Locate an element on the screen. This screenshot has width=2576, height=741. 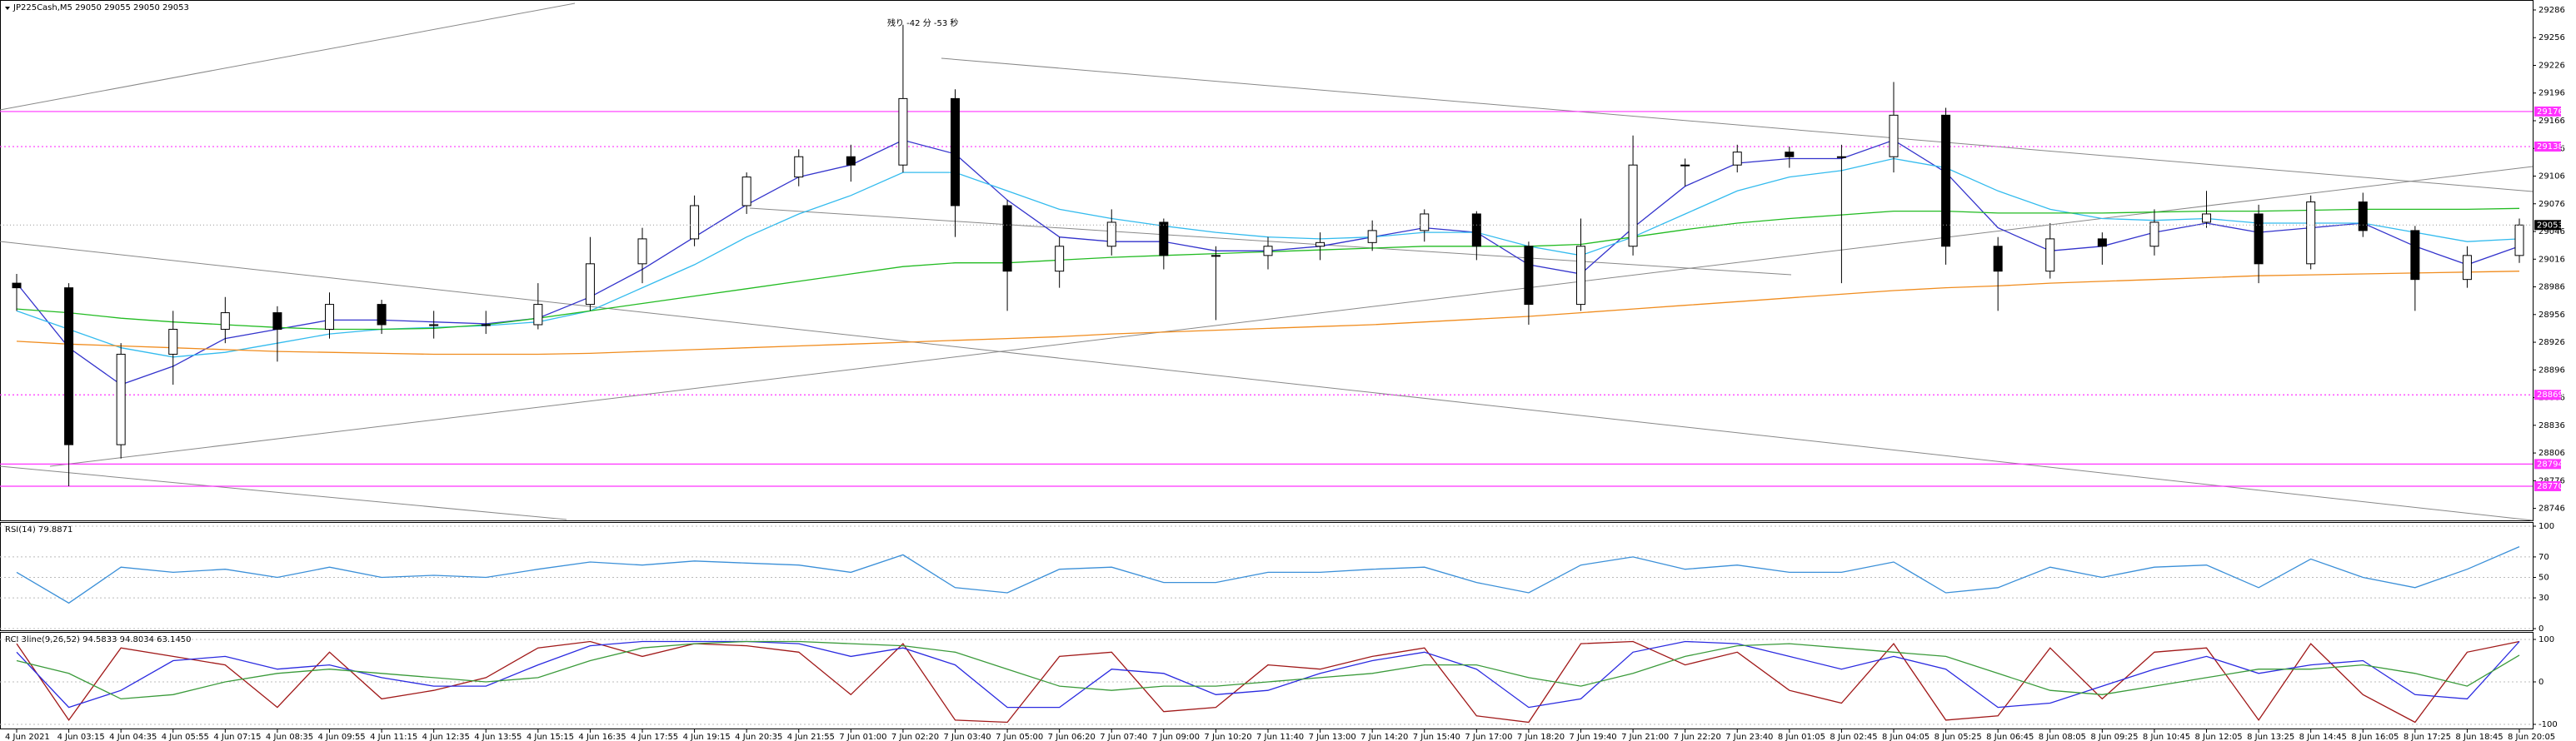
y-tick-label: 28836 is located at coordinates (2552, 425).